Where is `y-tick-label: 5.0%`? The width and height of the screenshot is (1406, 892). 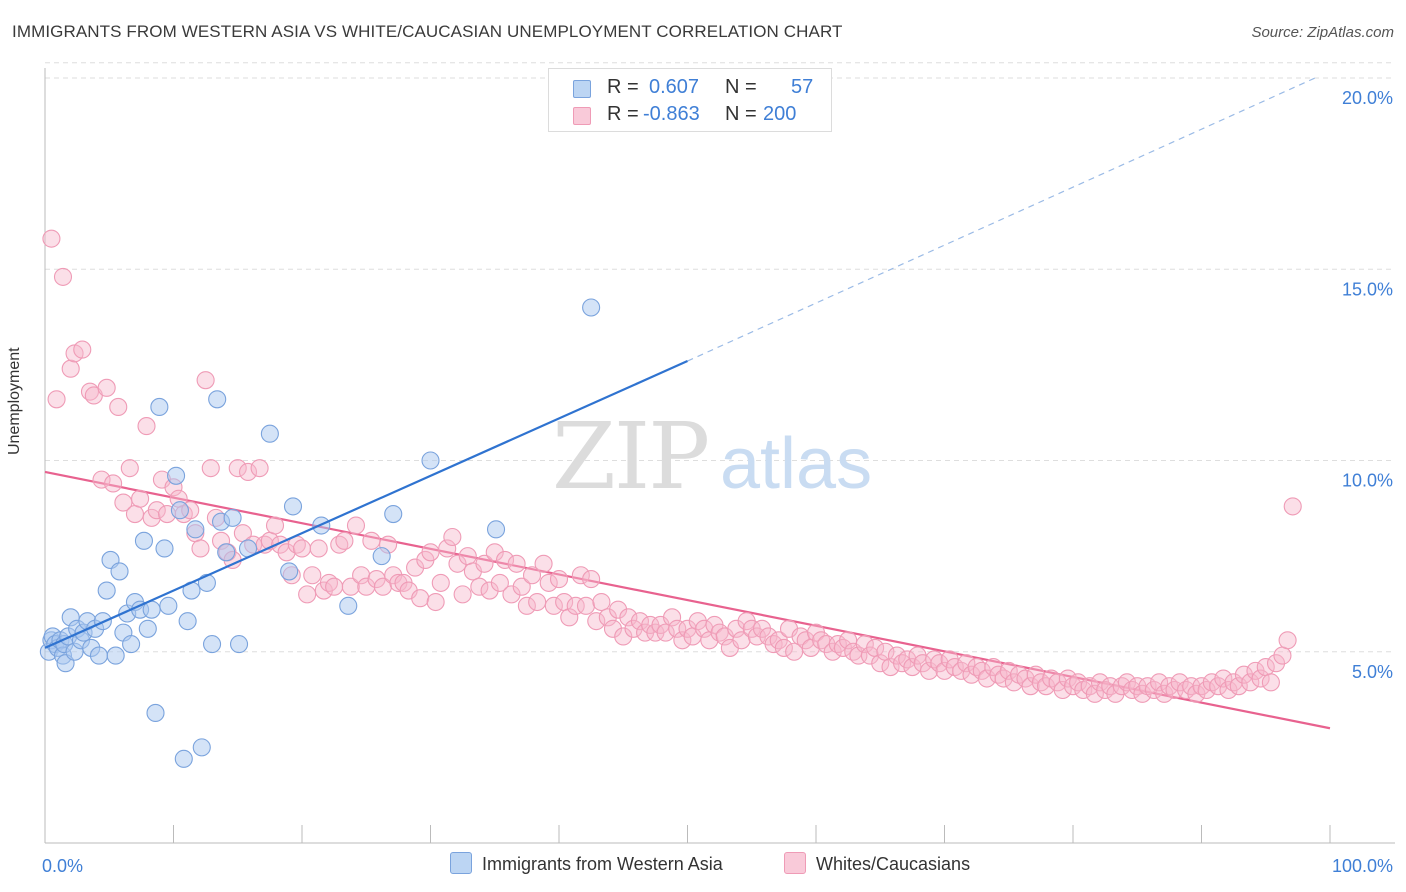
y-tick-label: 5.0% is located at coordinates (1372, 672).